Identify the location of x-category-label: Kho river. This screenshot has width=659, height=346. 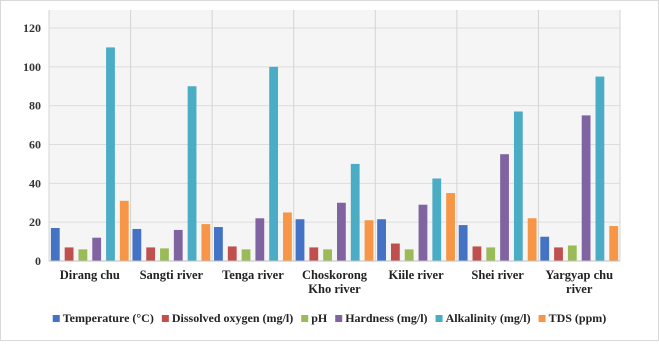
(334, 289).